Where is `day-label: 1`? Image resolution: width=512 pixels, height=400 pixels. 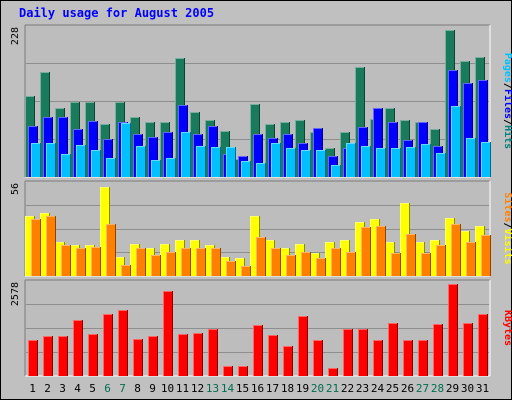 day-label: 1 is located at coordinates (32, 388).